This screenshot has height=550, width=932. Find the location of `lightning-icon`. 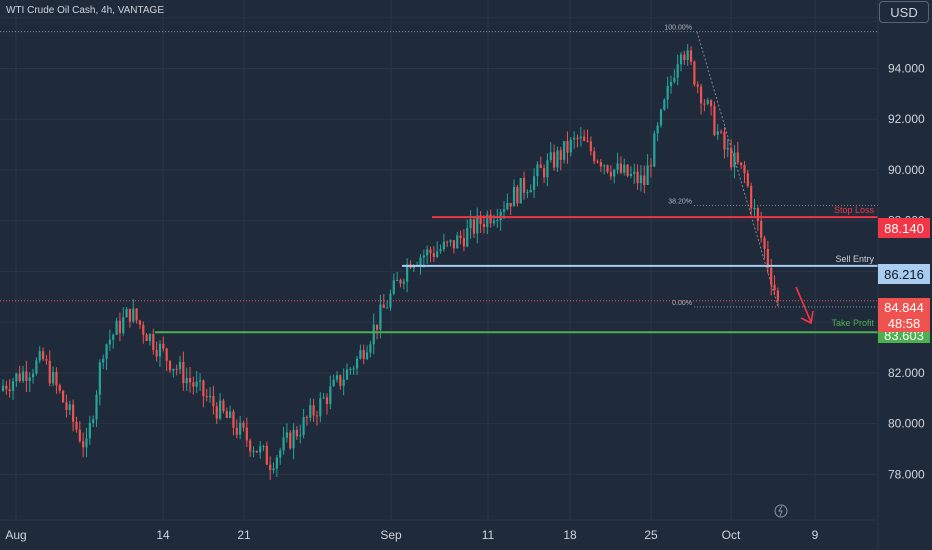

lightning-icon is located at coordinates (781, 511).